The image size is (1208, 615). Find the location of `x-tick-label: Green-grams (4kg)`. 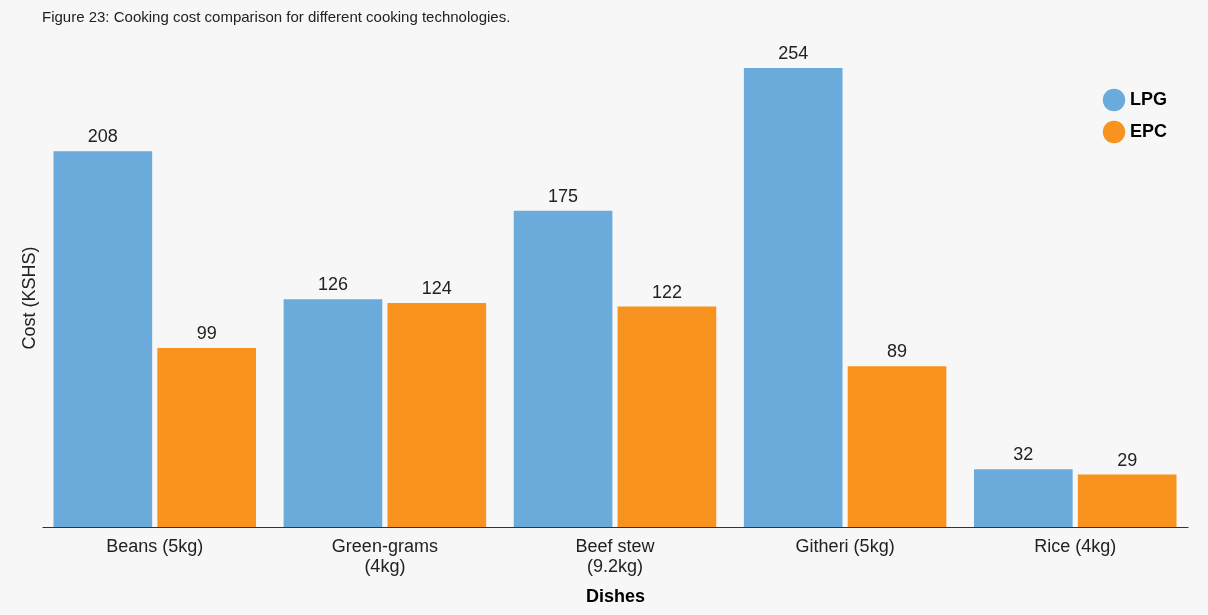

x-tick-label: Green-grams (4kg) is located at coordinates (384, 555).